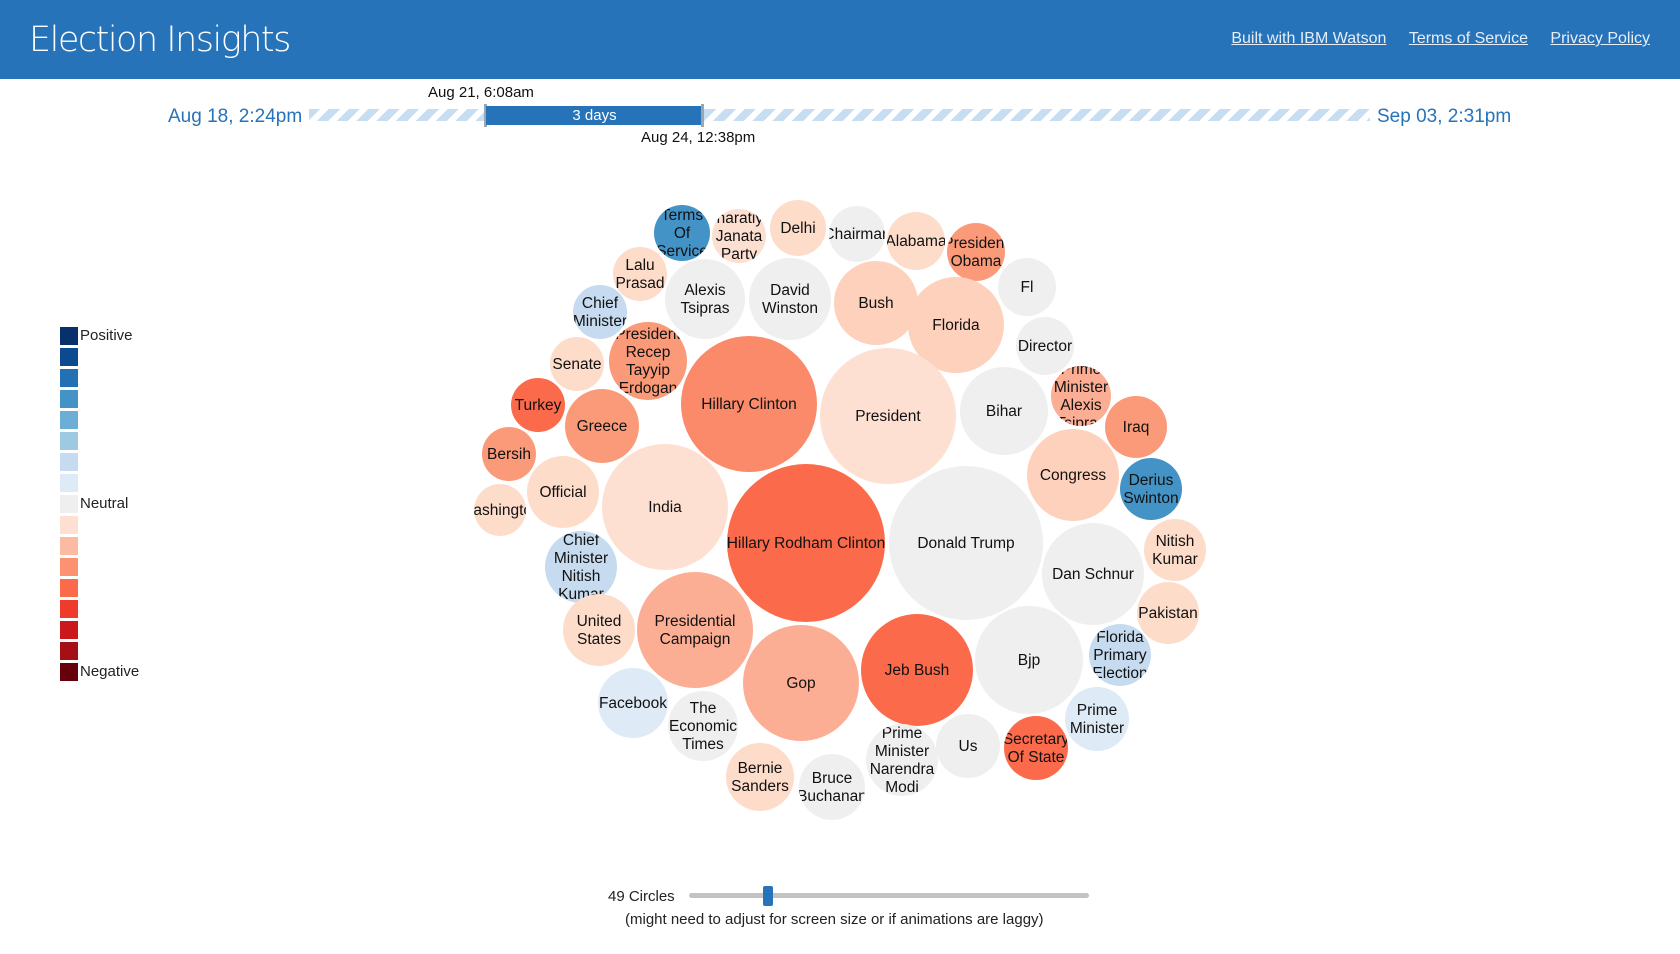 Image resolution: width=1680 pixels, height=954 pixels. I want to click on circles-slider-track, so click(889, 895).